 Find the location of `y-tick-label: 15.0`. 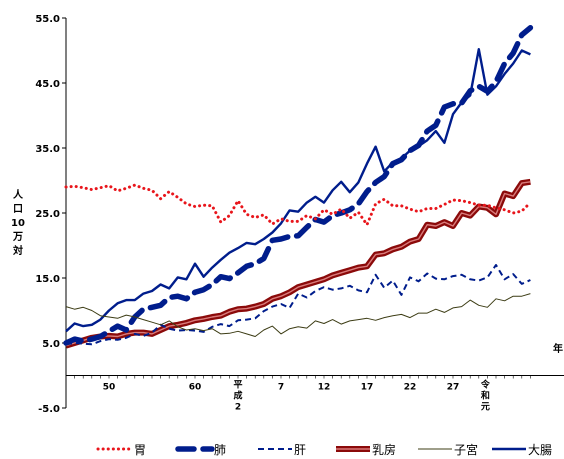

y-tick-label: 15.0 is located at coordinates (47, 279).